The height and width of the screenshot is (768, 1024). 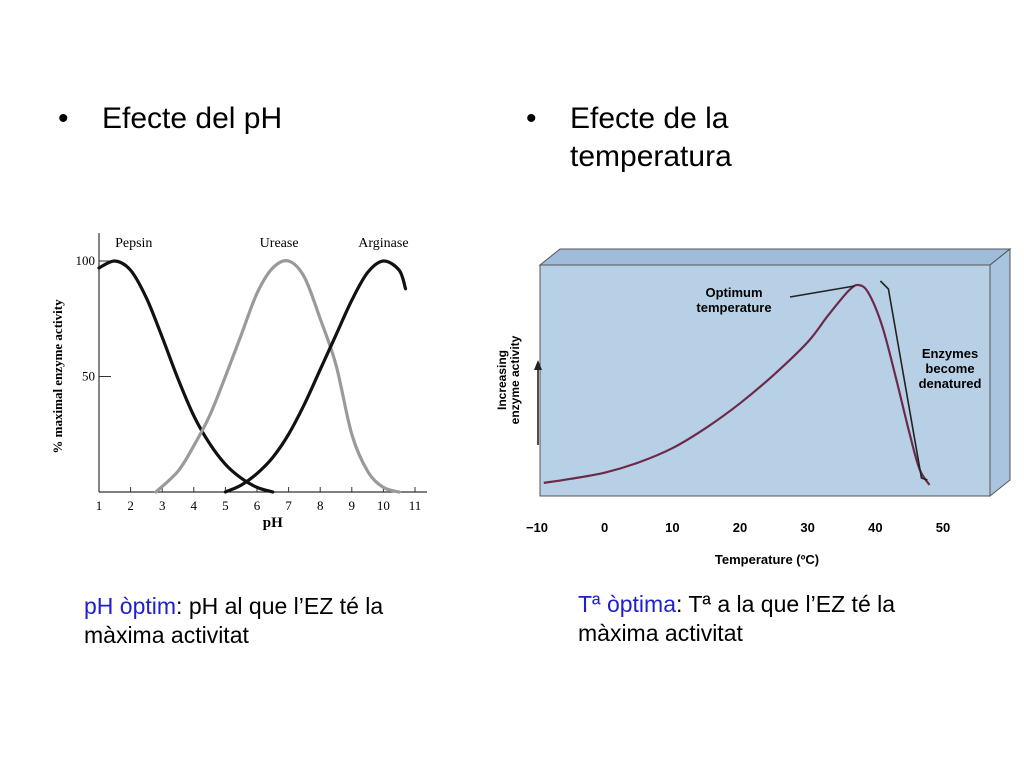 What do you see at coordinates (538, 365) in the screenshot?
I see `temp-y-arrow-head` at bounding box center [538, 365].